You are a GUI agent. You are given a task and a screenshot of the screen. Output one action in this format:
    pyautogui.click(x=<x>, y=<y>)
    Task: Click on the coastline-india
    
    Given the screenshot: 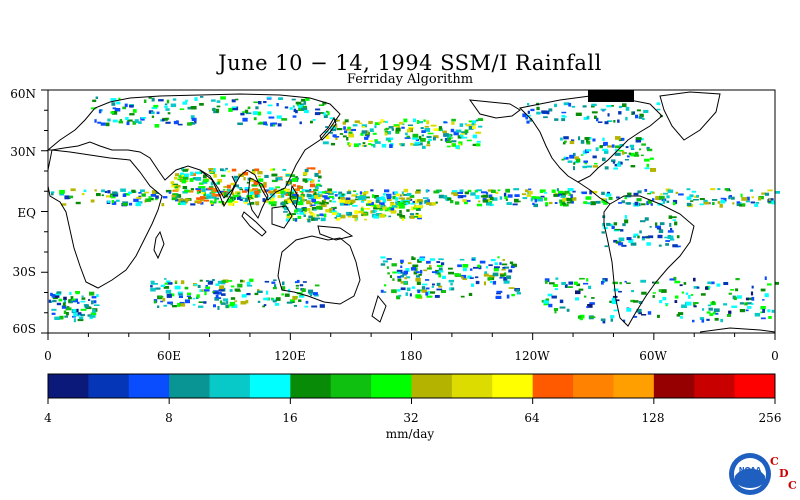 What is the action you would take?
    pyautogui.click(x=218, y=188)
    